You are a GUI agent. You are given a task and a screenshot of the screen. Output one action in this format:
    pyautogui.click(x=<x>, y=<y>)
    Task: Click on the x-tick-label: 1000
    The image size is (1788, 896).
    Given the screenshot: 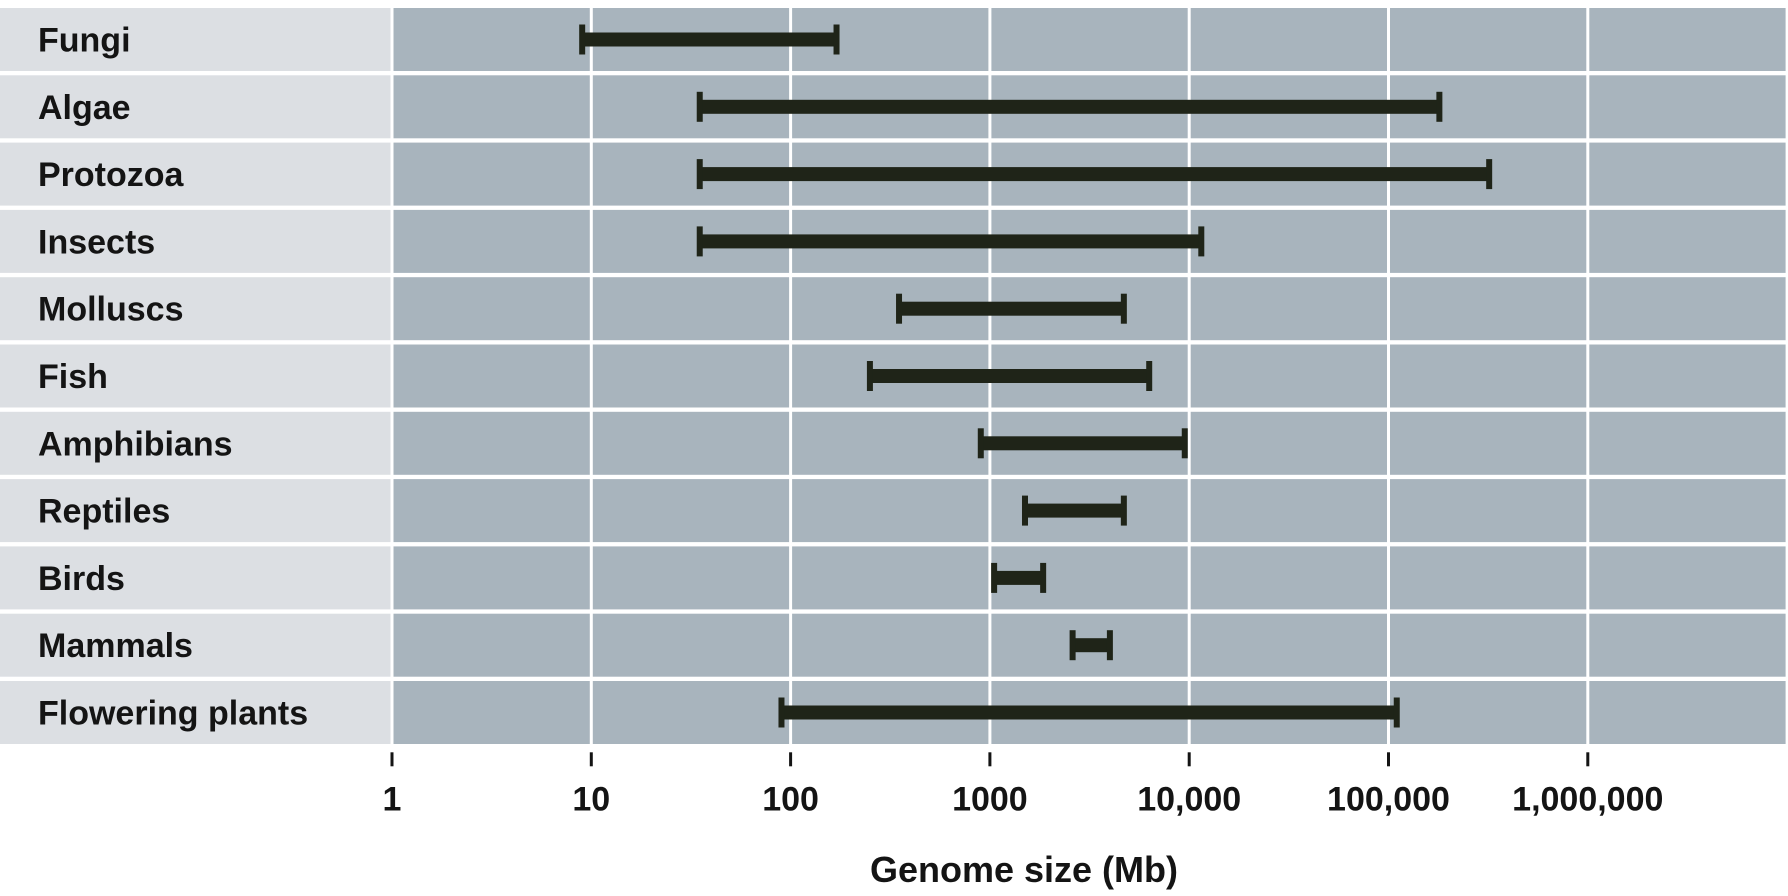 What is the action you would take?
    pyautogui.click(x=990, y=799)
    